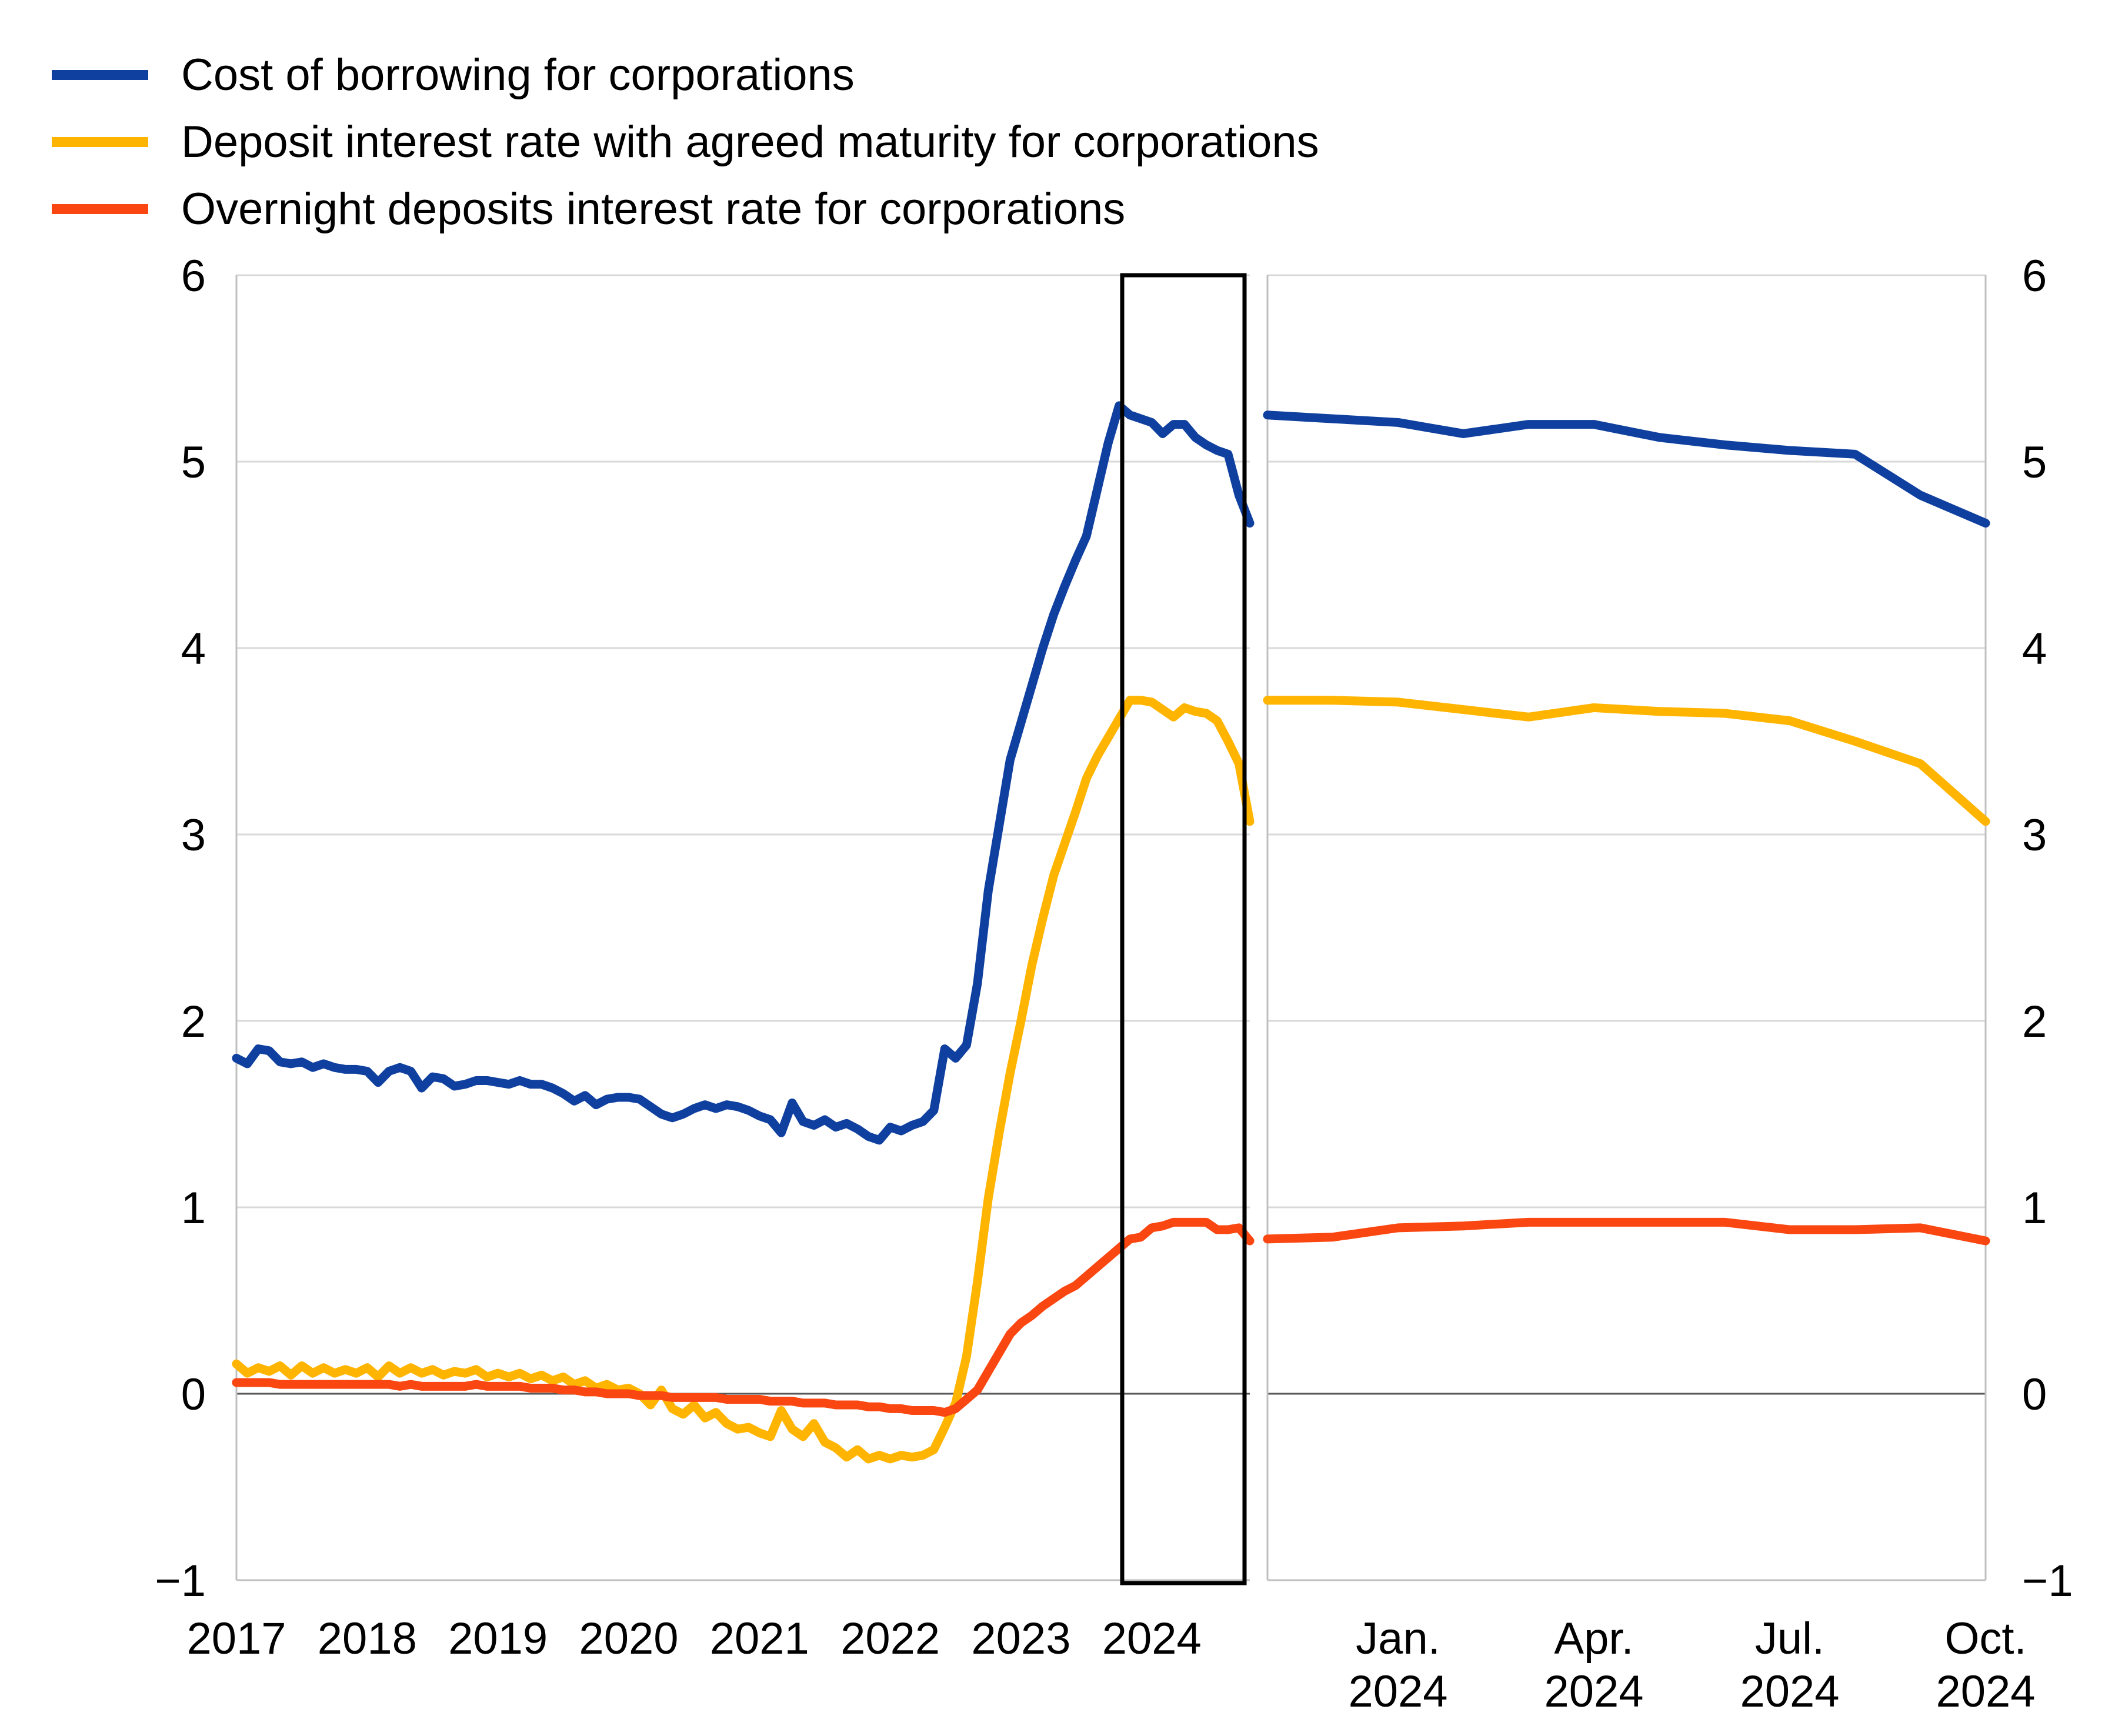 This screenshot has height=1736, width=2105. Describe the element at coordinates (1593, 1639) in the screenshot. I see `x-axis-month-label: Apr.` at that location.